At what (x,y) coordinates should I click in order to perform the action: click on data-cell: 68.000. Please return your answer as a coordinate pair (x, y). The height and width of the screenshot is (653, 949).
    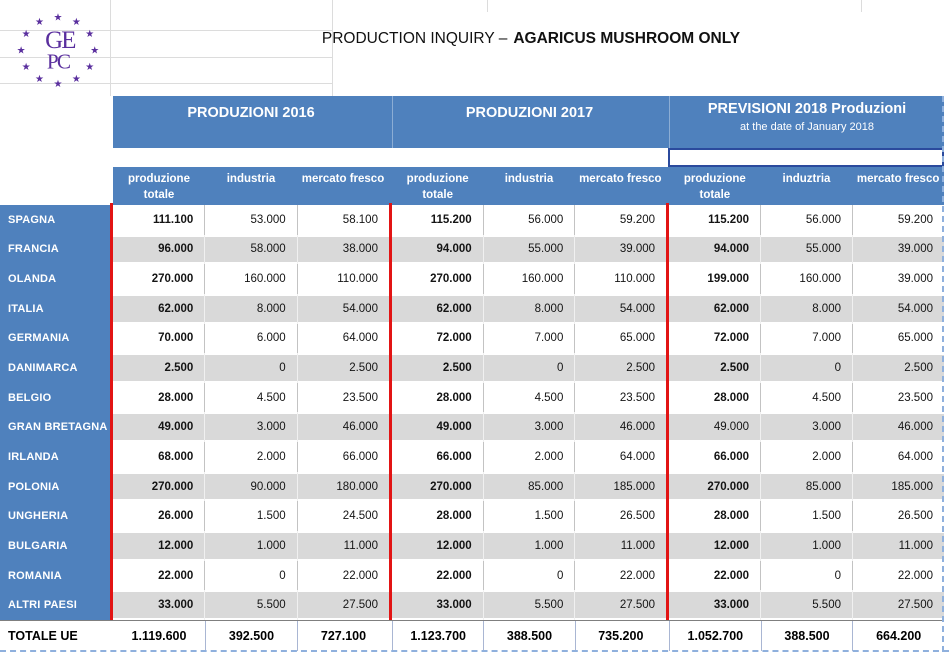
    Looking at the image, I should click on (176, 456).